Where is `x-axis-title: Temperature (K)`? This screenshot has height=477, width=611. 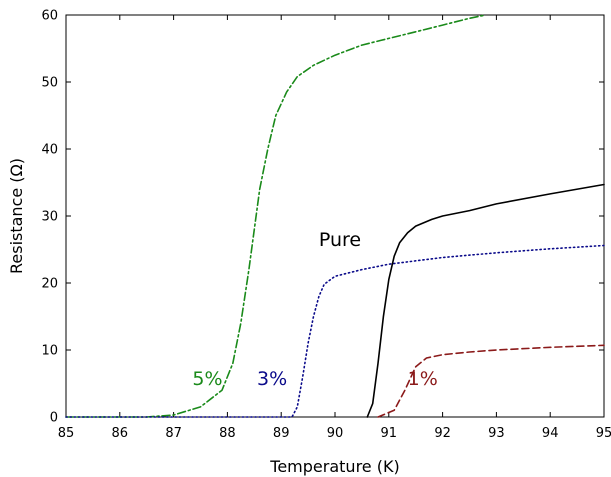 x-axis-title: Temperature (K) is located at coordinates (334, 466).